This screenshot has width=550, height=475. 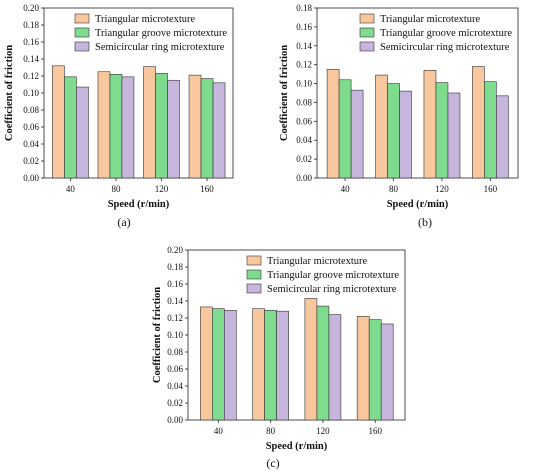 What do you see at coordinates (417, 93) in the screenshot?
I see `plot-frame` at bounding box center [417, 93].